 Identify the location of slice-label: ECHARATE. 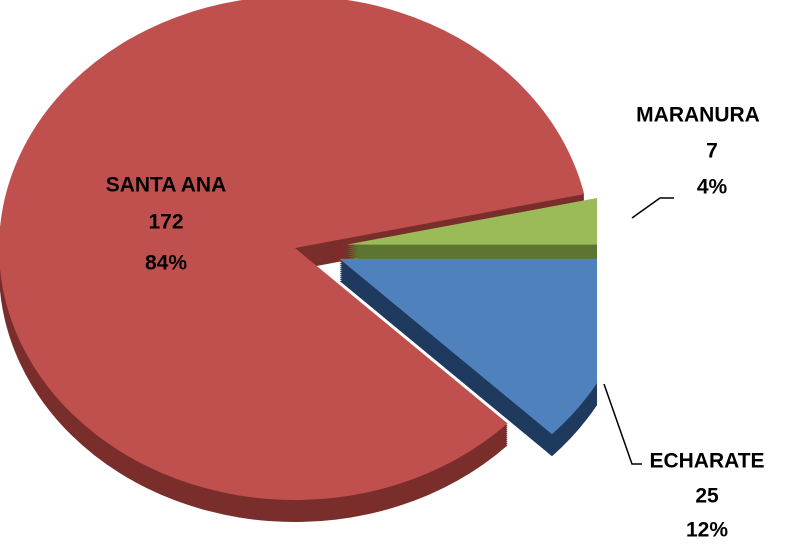
(706, 461).